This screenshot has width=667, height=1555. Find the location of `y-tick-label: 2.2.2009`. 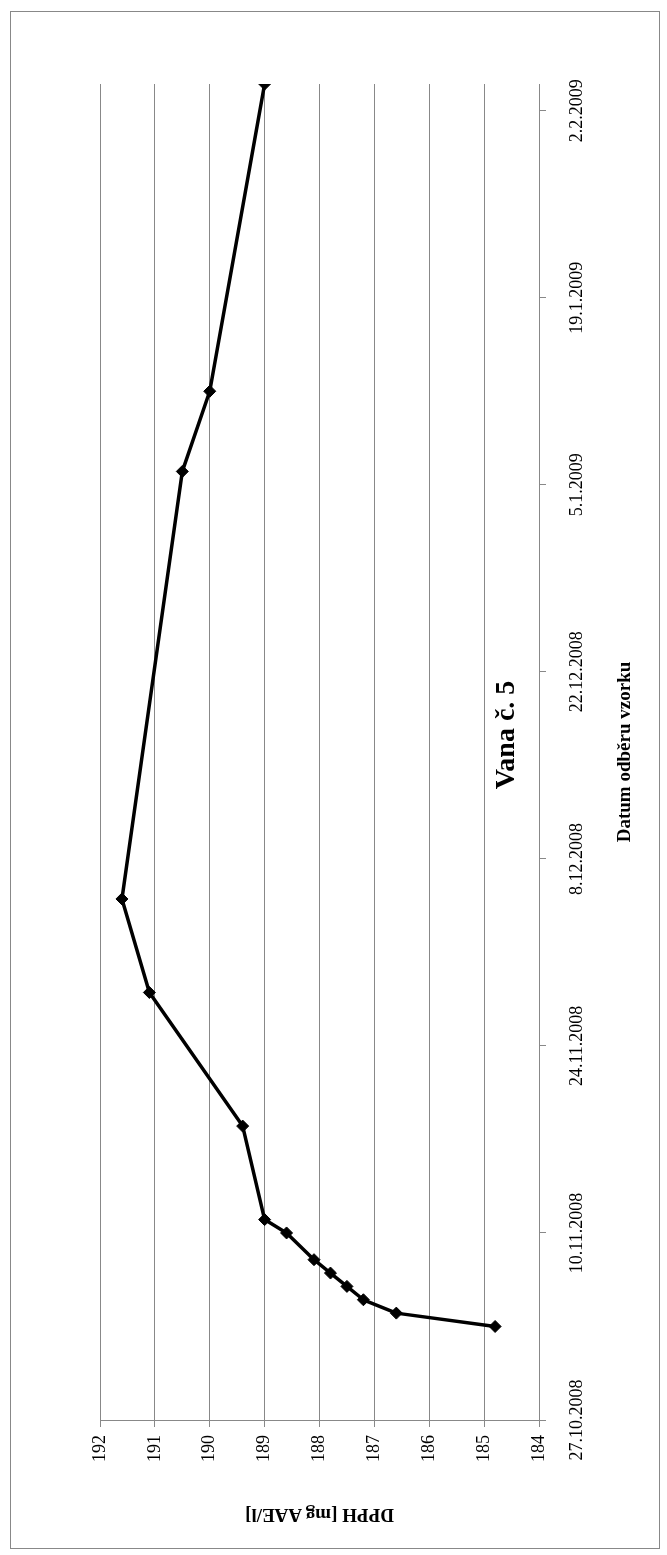

y-tick-label: 2.2.2009 is located at coordinates (575, 111).